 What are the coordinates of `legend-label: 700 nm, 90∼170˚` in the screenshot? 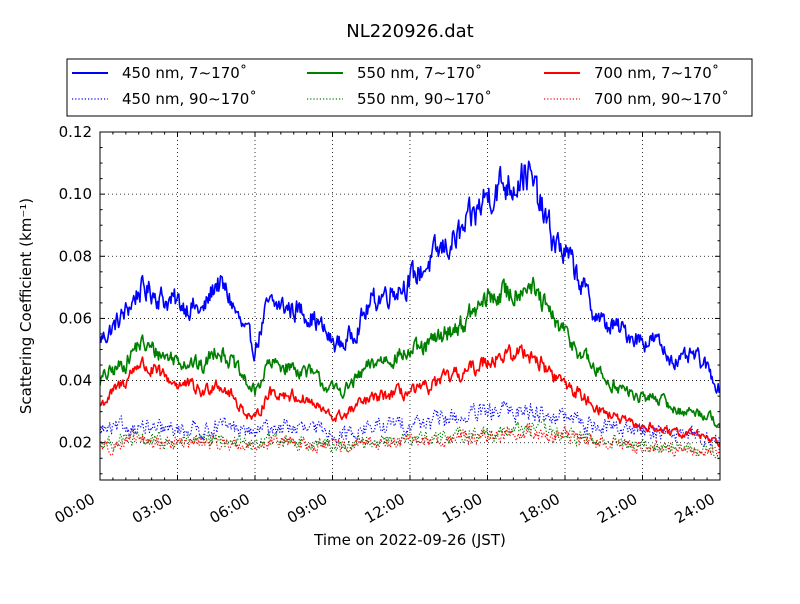 It's located at (661, 99).